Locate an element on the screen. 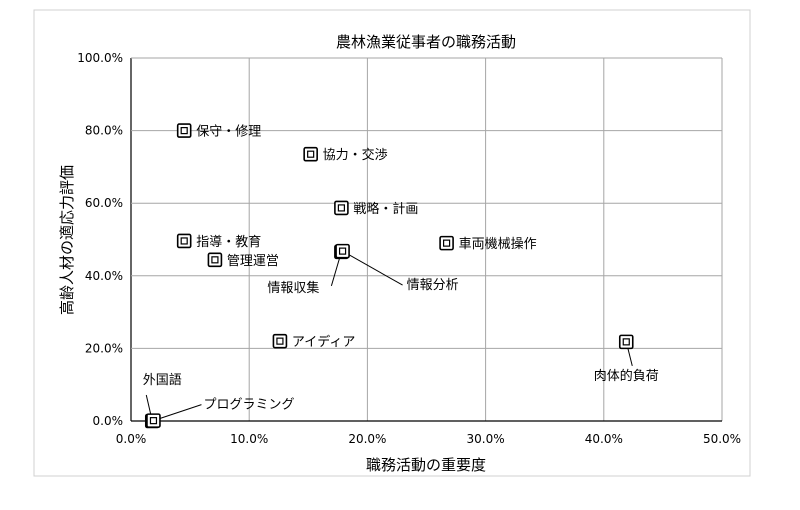 This screenshot has height=510, width=800. x-tick-label: 0.0% is located at coordinates (131, 439).